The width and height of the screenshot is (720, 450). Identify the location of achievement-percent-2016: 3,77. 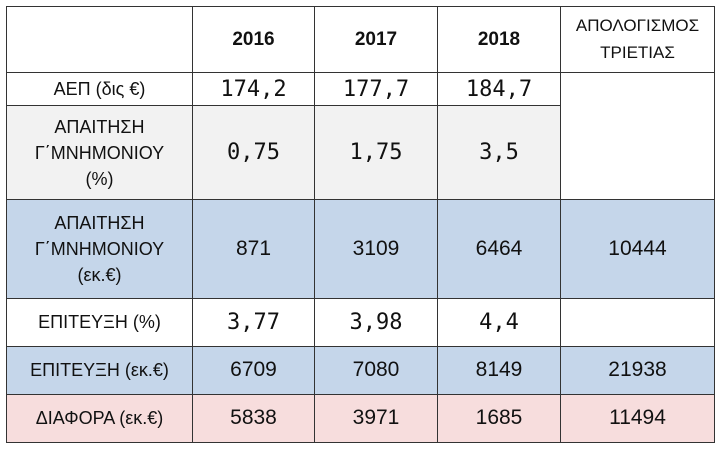
(253, 322).